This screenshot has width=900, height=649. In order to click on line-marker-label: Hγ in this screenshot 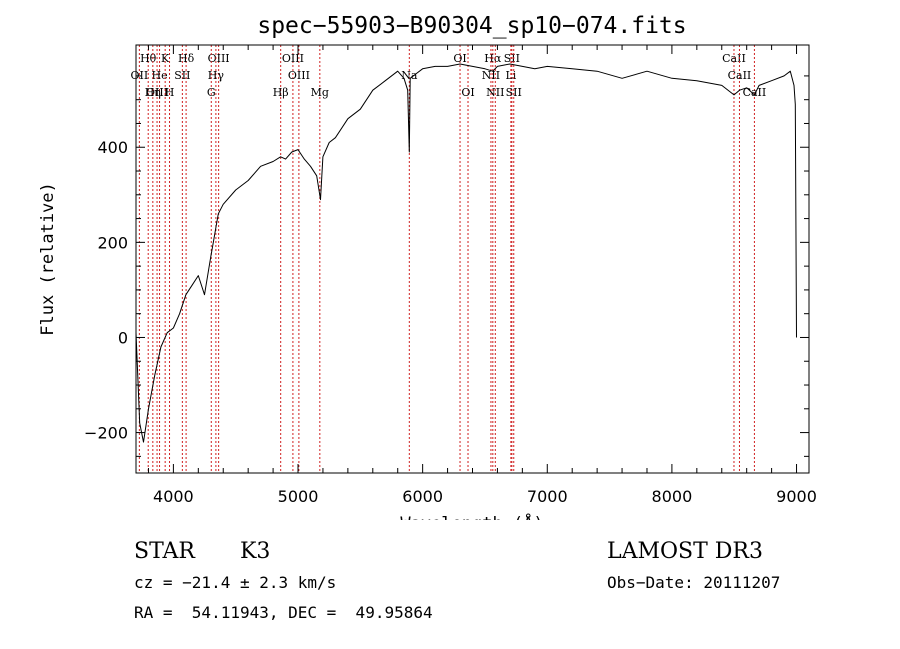, I will do `click(216, 75)`.